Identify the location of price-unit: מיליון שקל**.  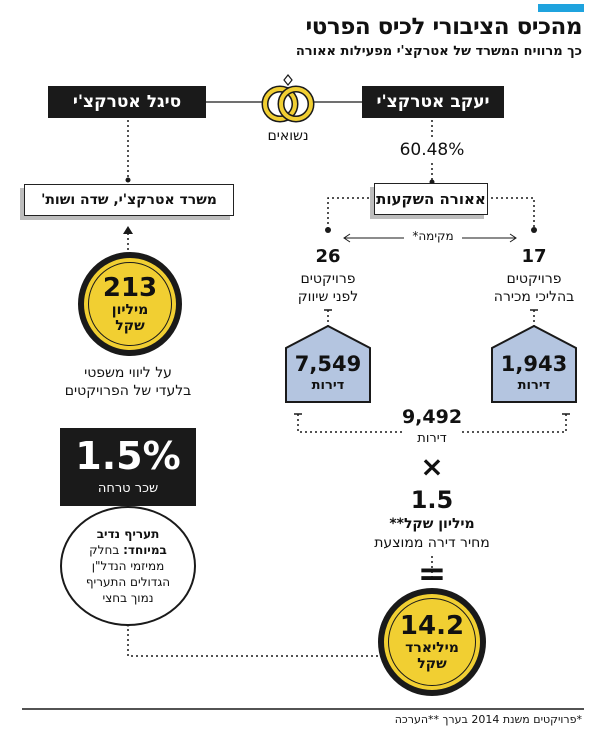
(432, 524).